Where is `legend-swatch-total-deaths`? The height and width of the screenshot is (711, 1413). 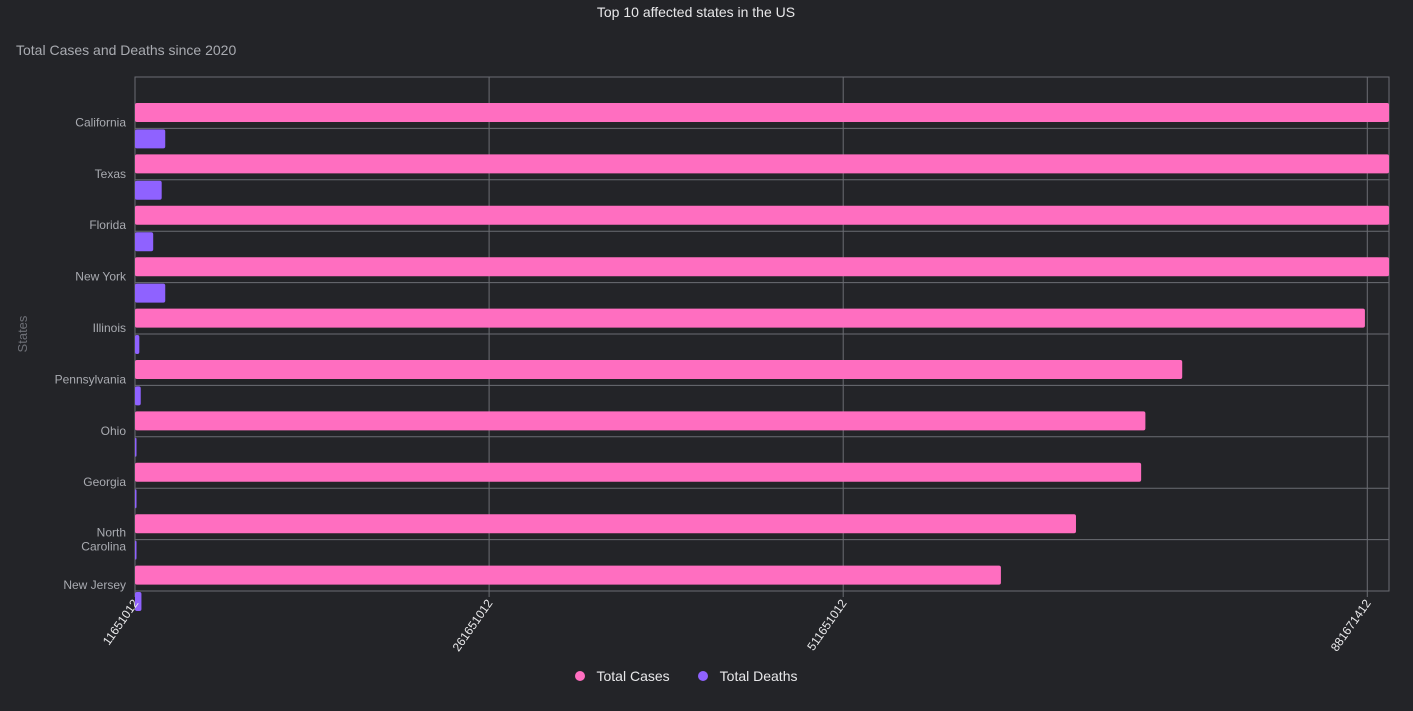 legend-swatch-total-deaths is located at coordinates (702, 676).